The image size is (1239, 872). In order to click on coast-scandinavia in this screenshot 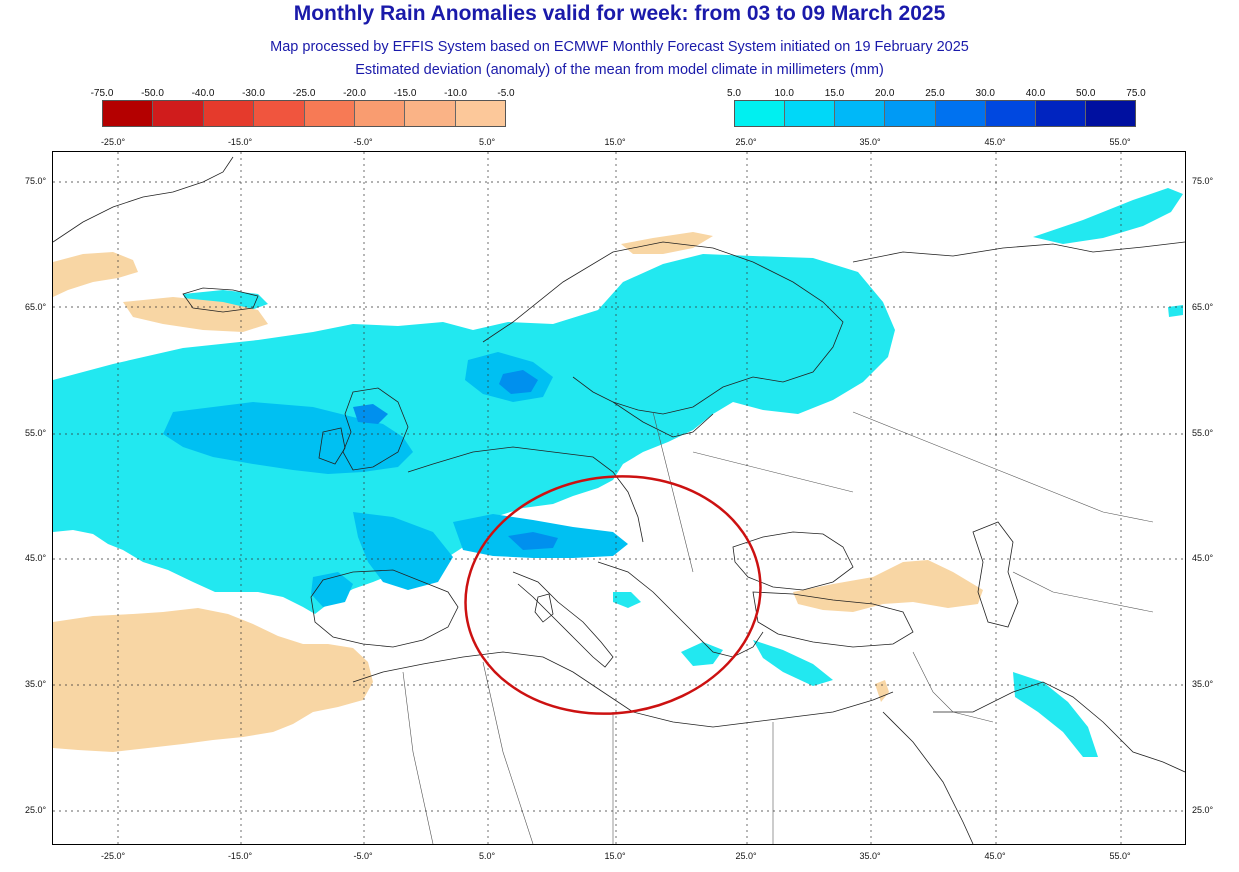, I will do `click(663, 328)`.